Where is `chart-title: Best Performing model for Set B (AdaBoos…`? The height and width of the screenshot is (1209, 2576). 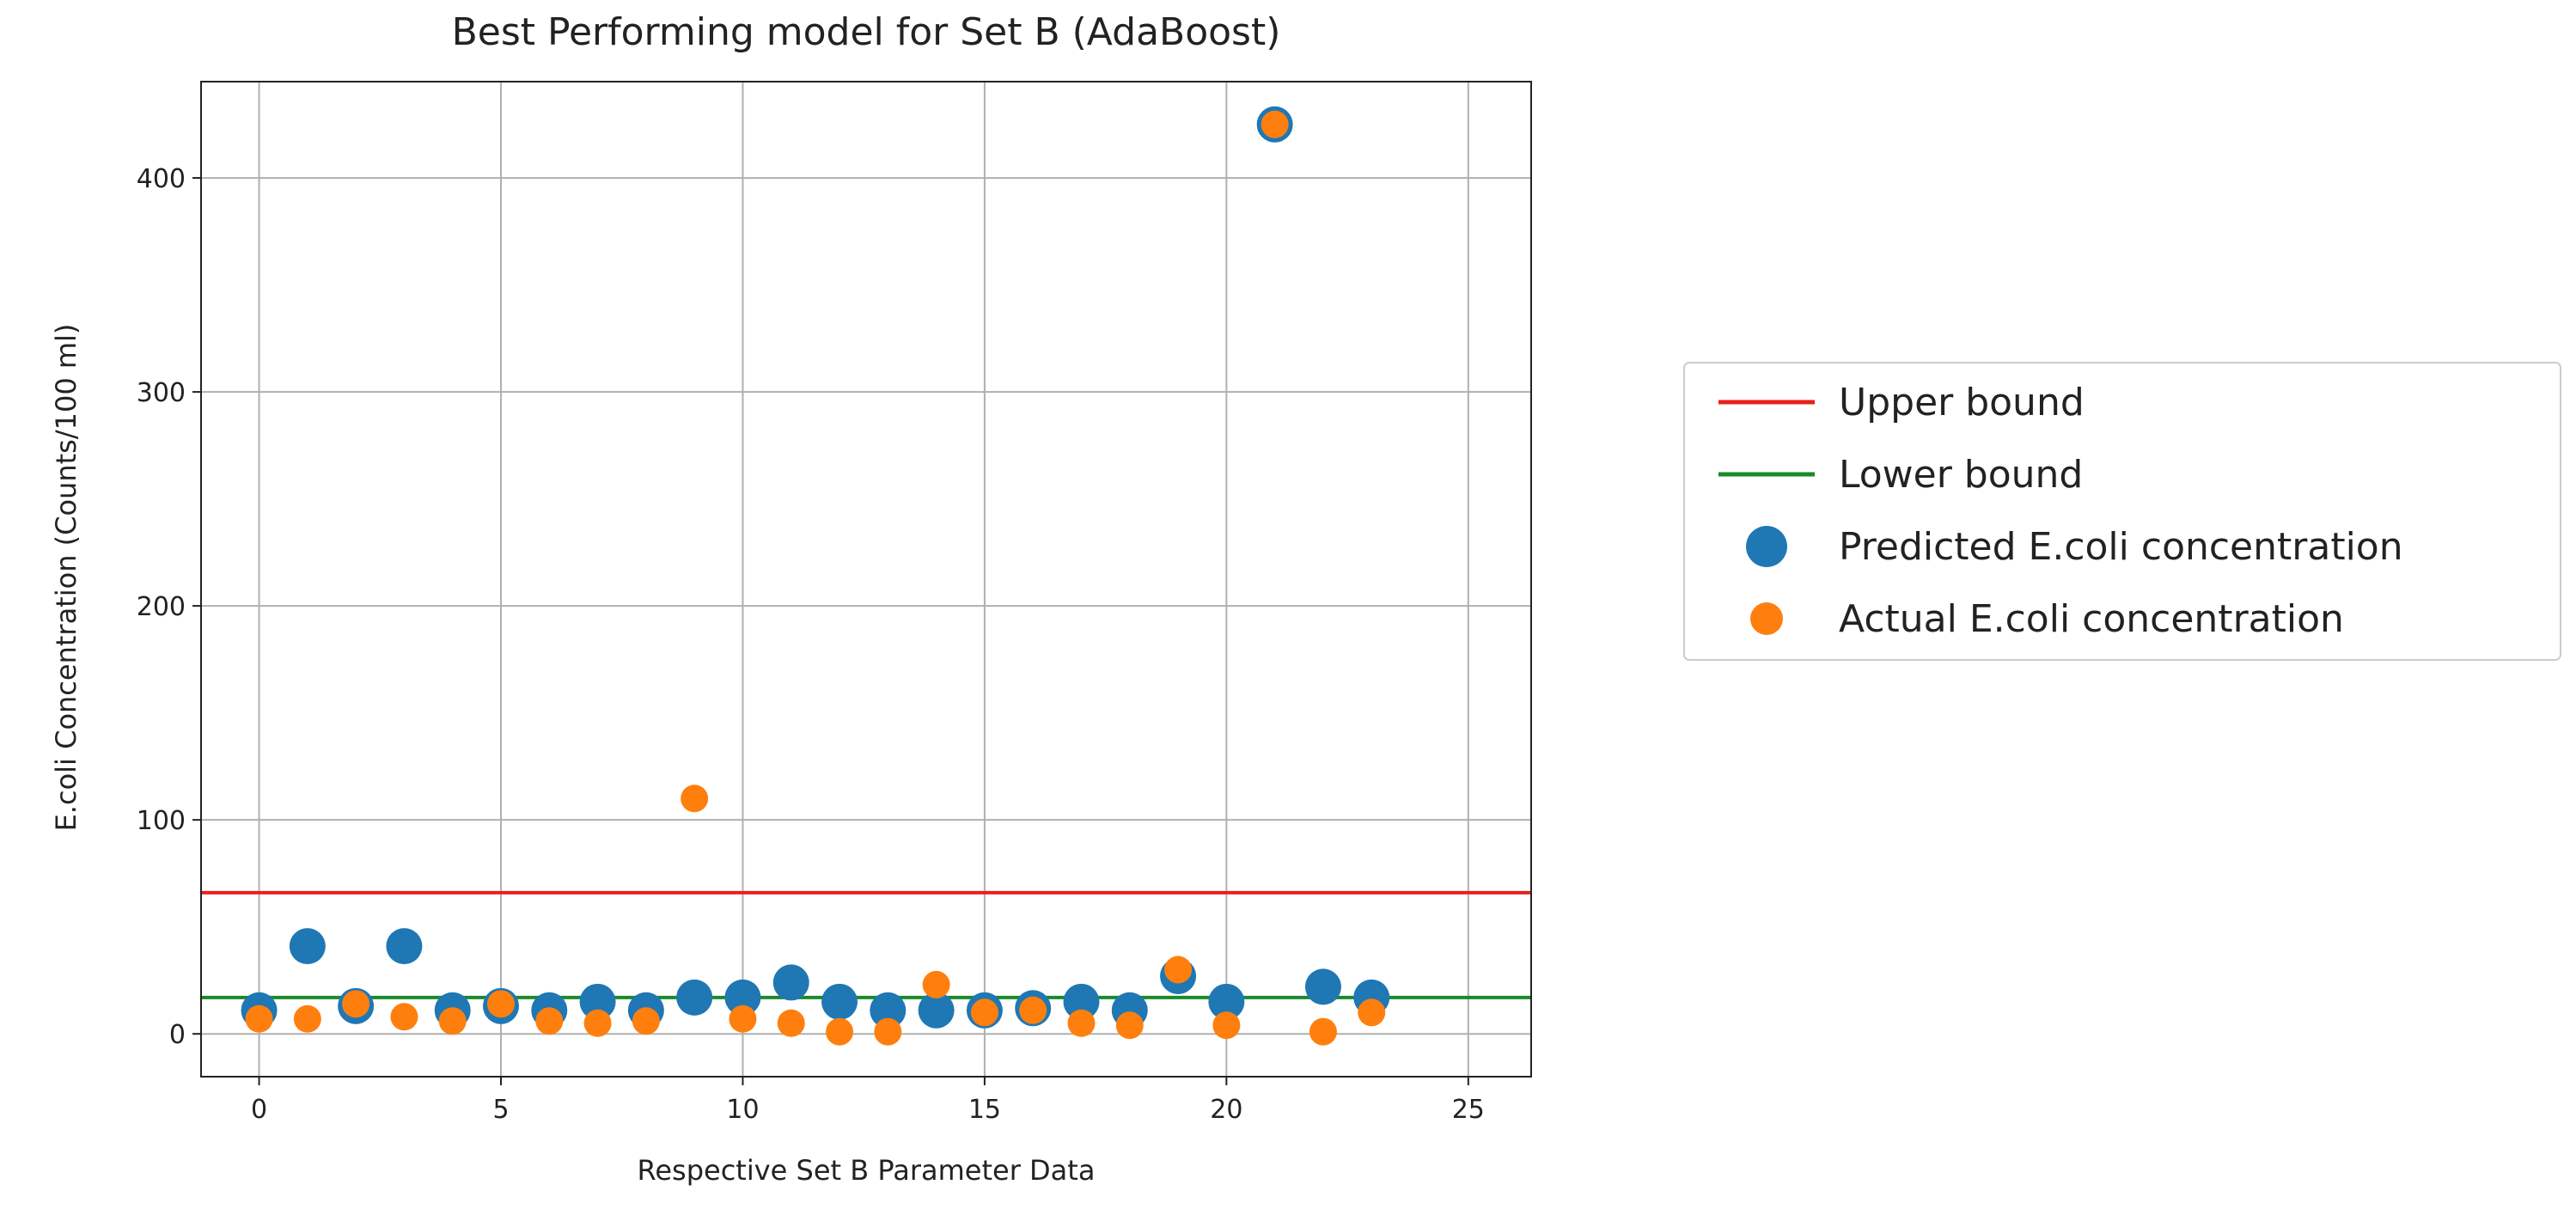
chart-title: Best Performing model for Set B (AdaBoos… is located at coordinates (866, 32).